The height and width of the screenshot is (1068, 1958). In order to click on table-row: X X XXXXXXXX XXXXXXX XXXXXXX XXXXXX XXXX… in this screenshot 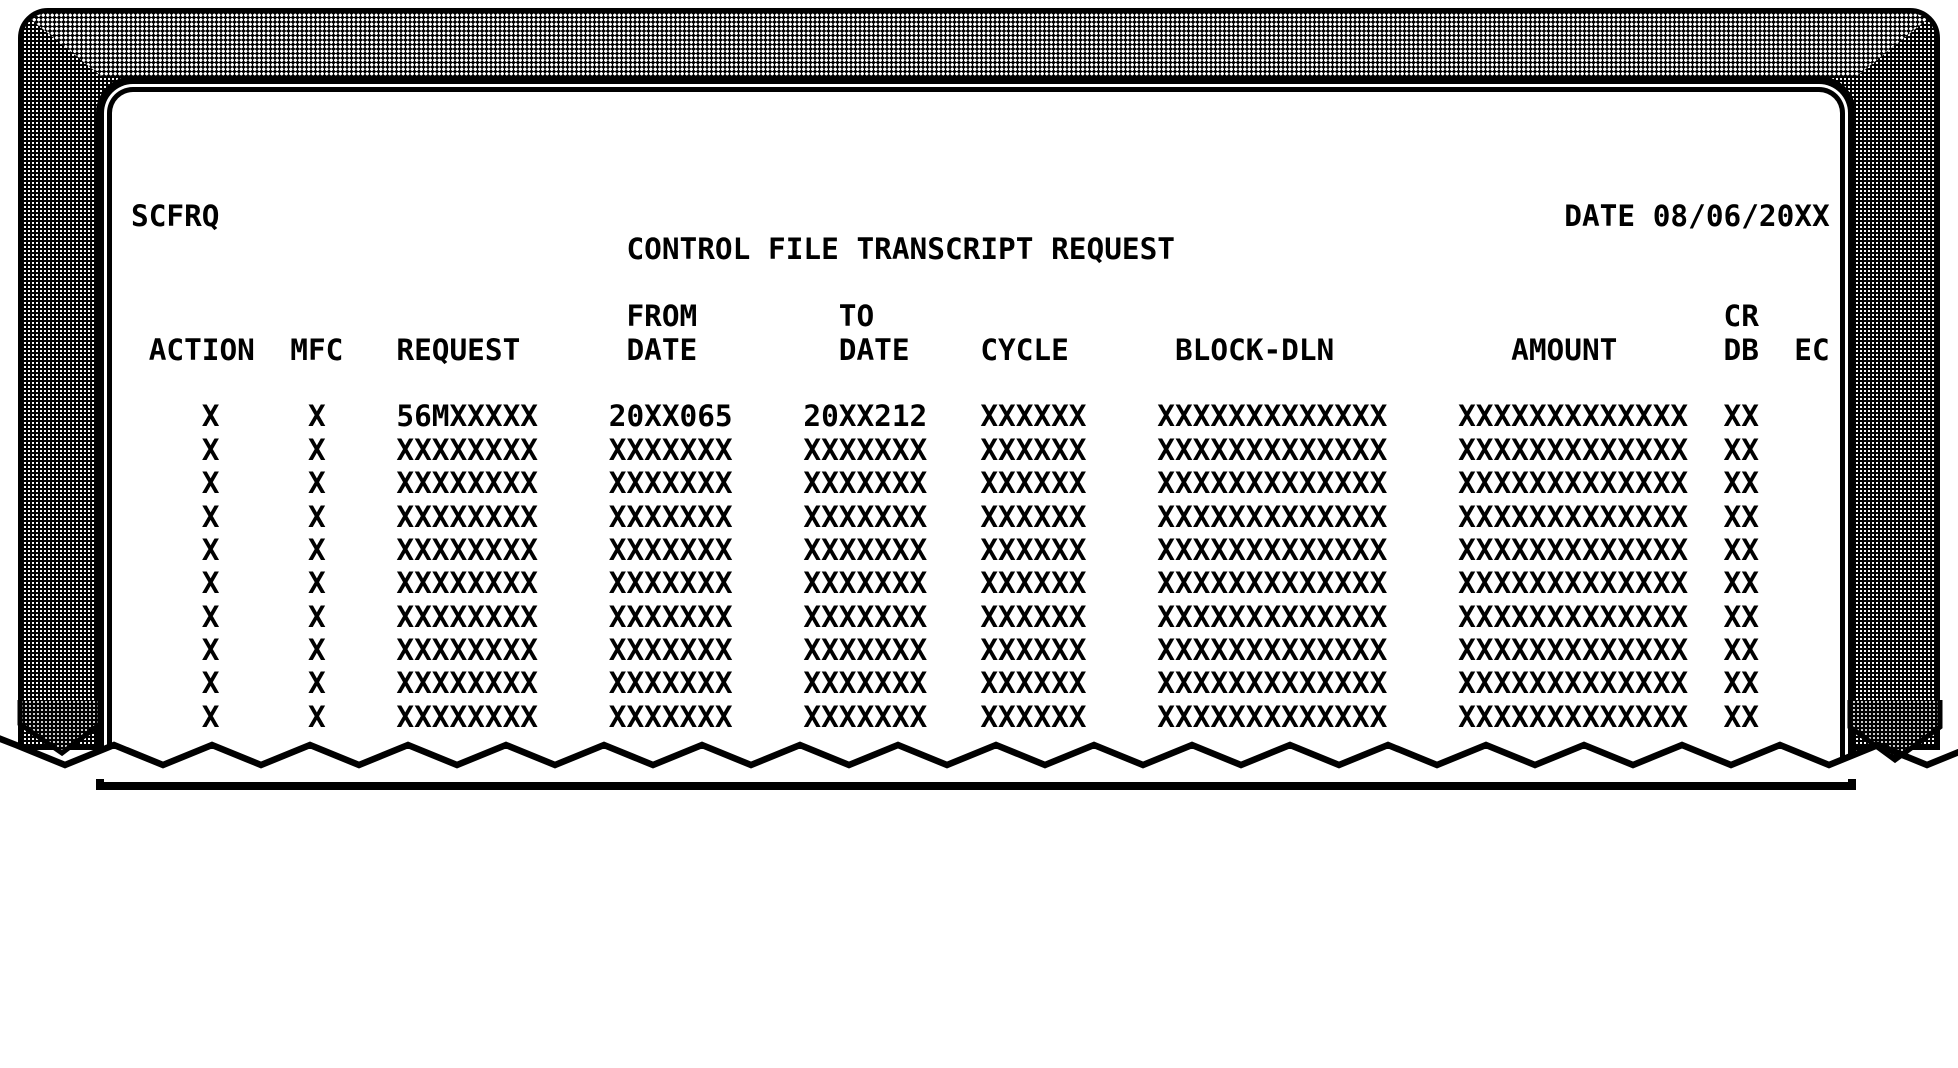, I will do `click(983, 549)`.